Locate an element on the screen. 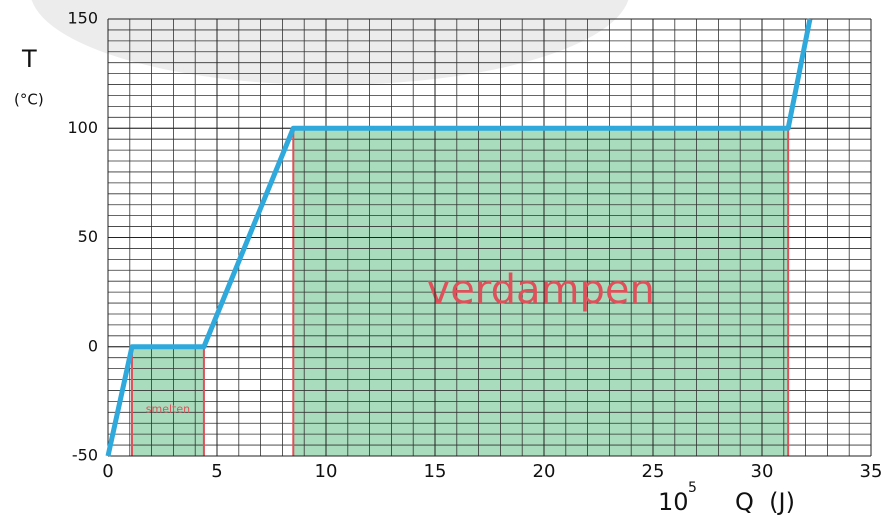  region-label: verdampen is located at coordinates (541, 290).